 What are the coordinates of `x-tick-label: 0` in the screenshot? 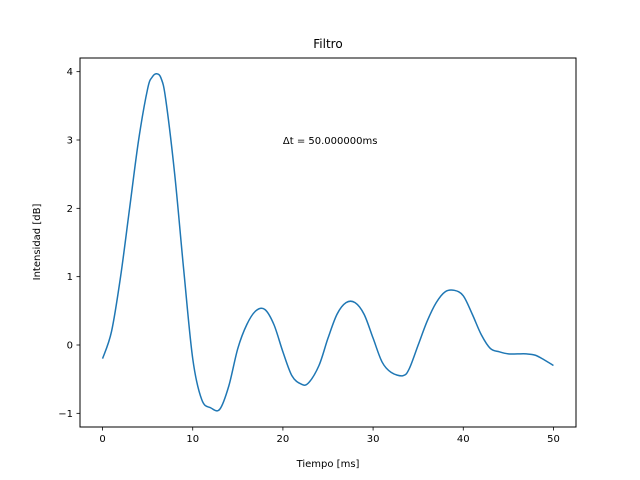 It's located at (102, 439).